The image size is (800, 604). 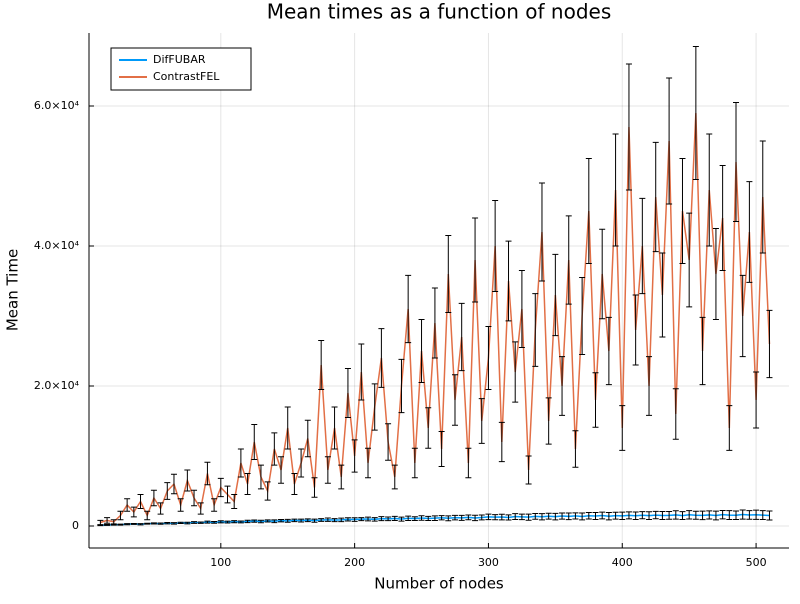 I want to click on x-tick-label: 400, so click(x=622, y=562).